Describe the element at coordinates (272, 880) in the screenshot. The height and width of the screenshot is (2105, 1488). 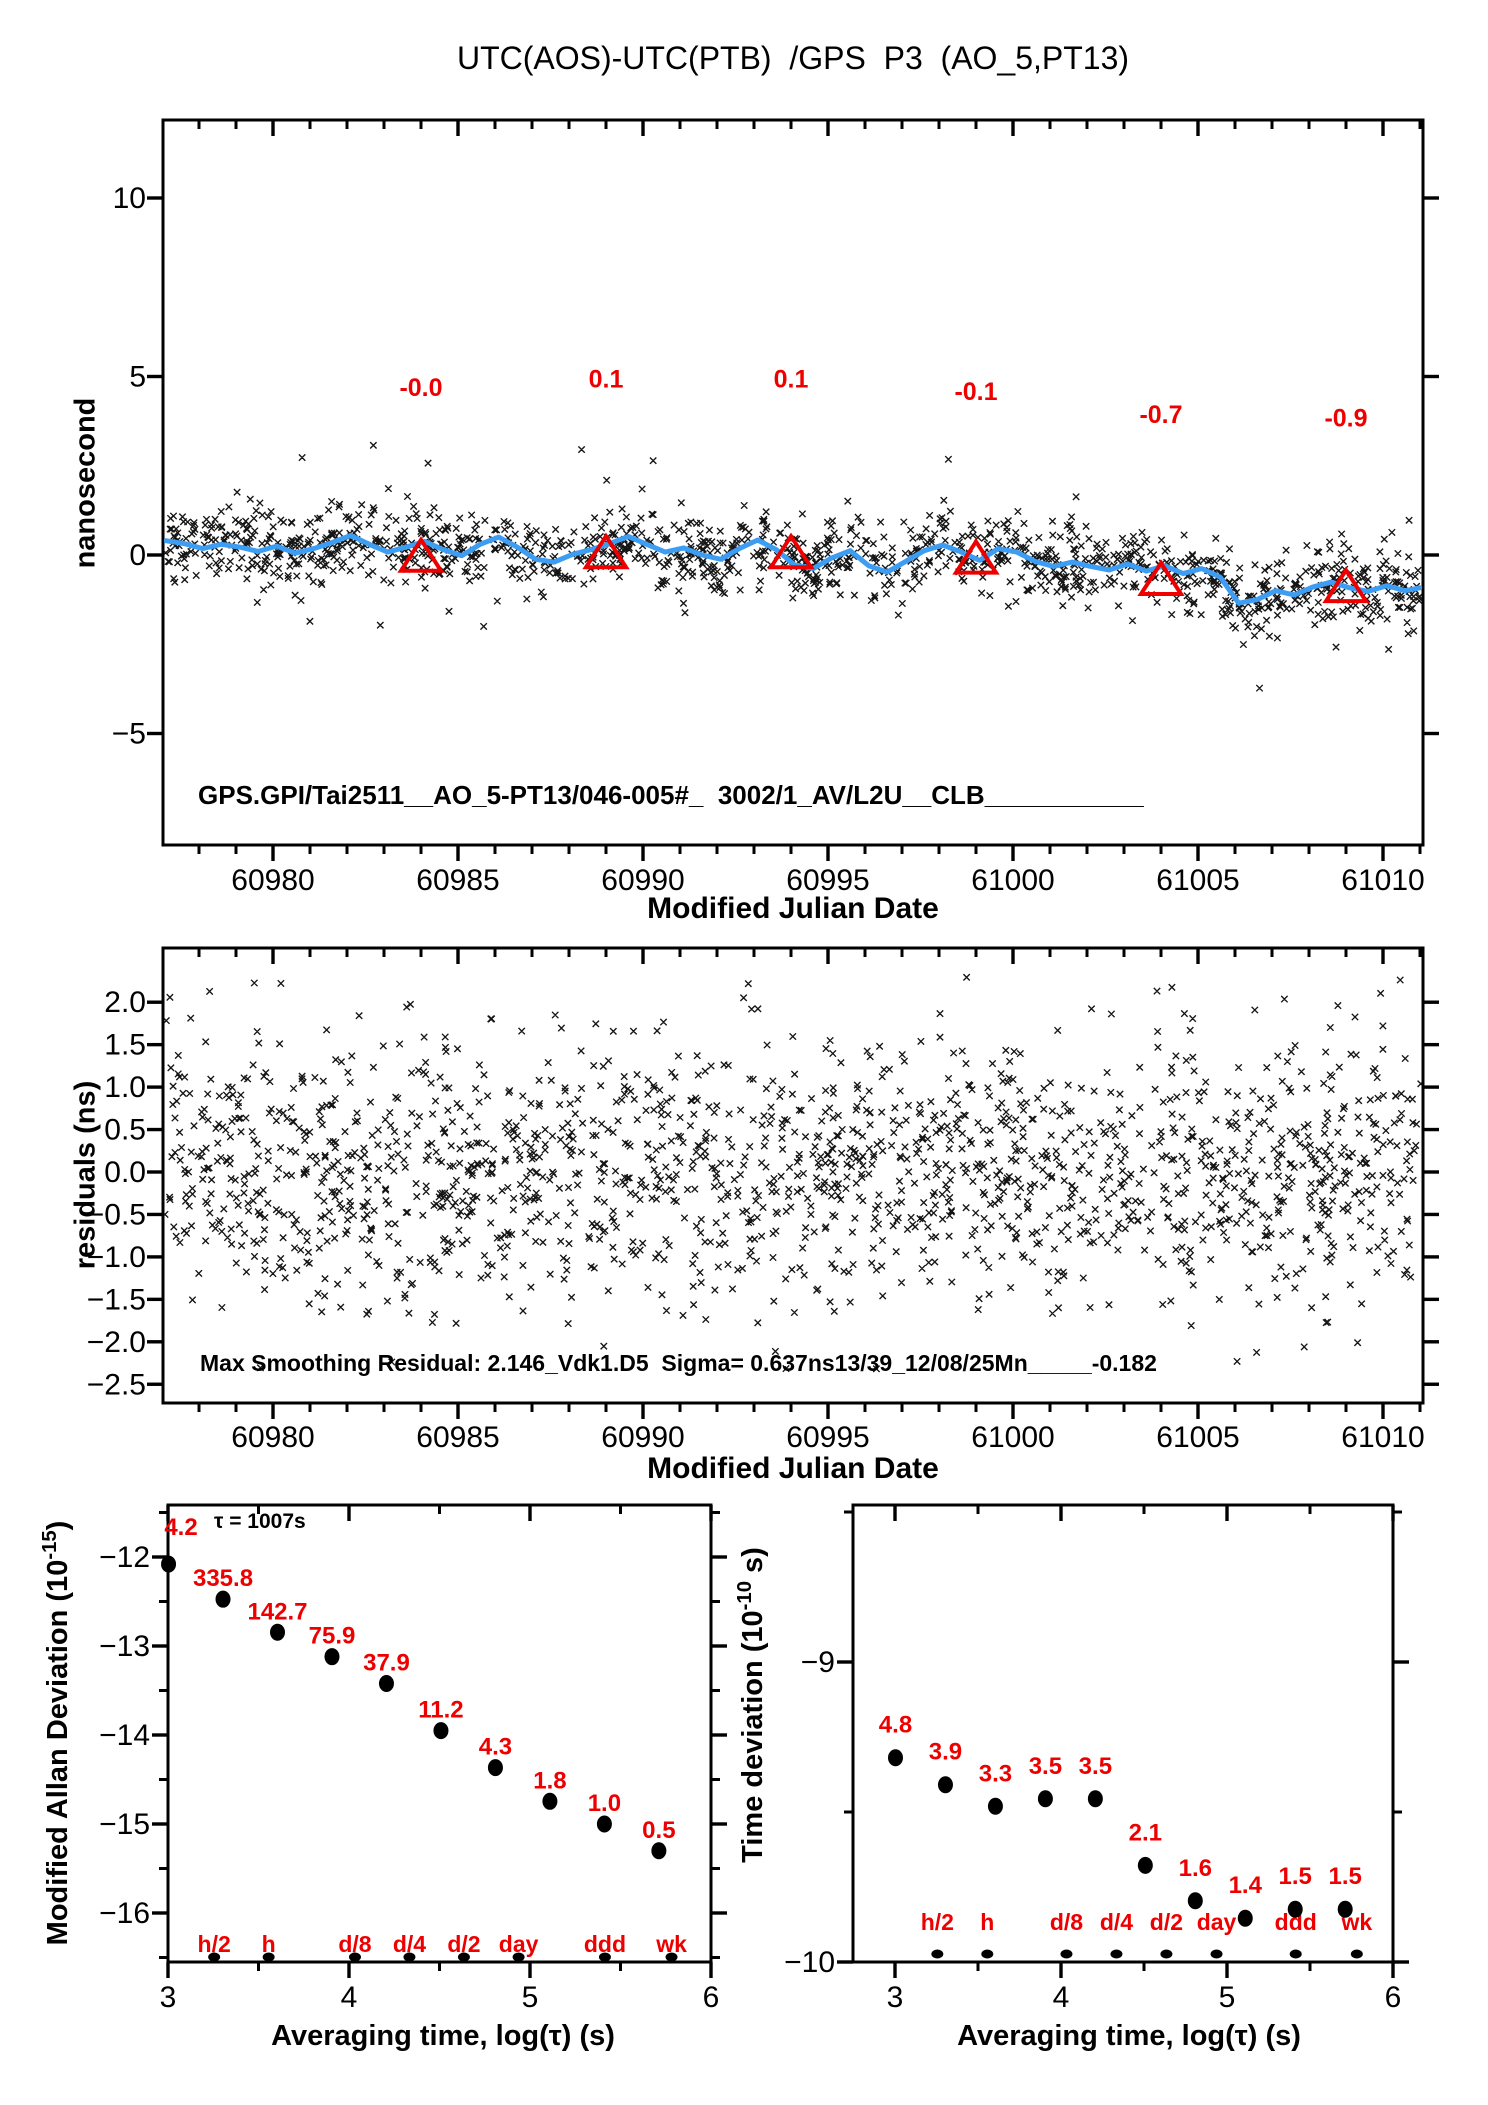
I see `svg-text: 60980` at that location.